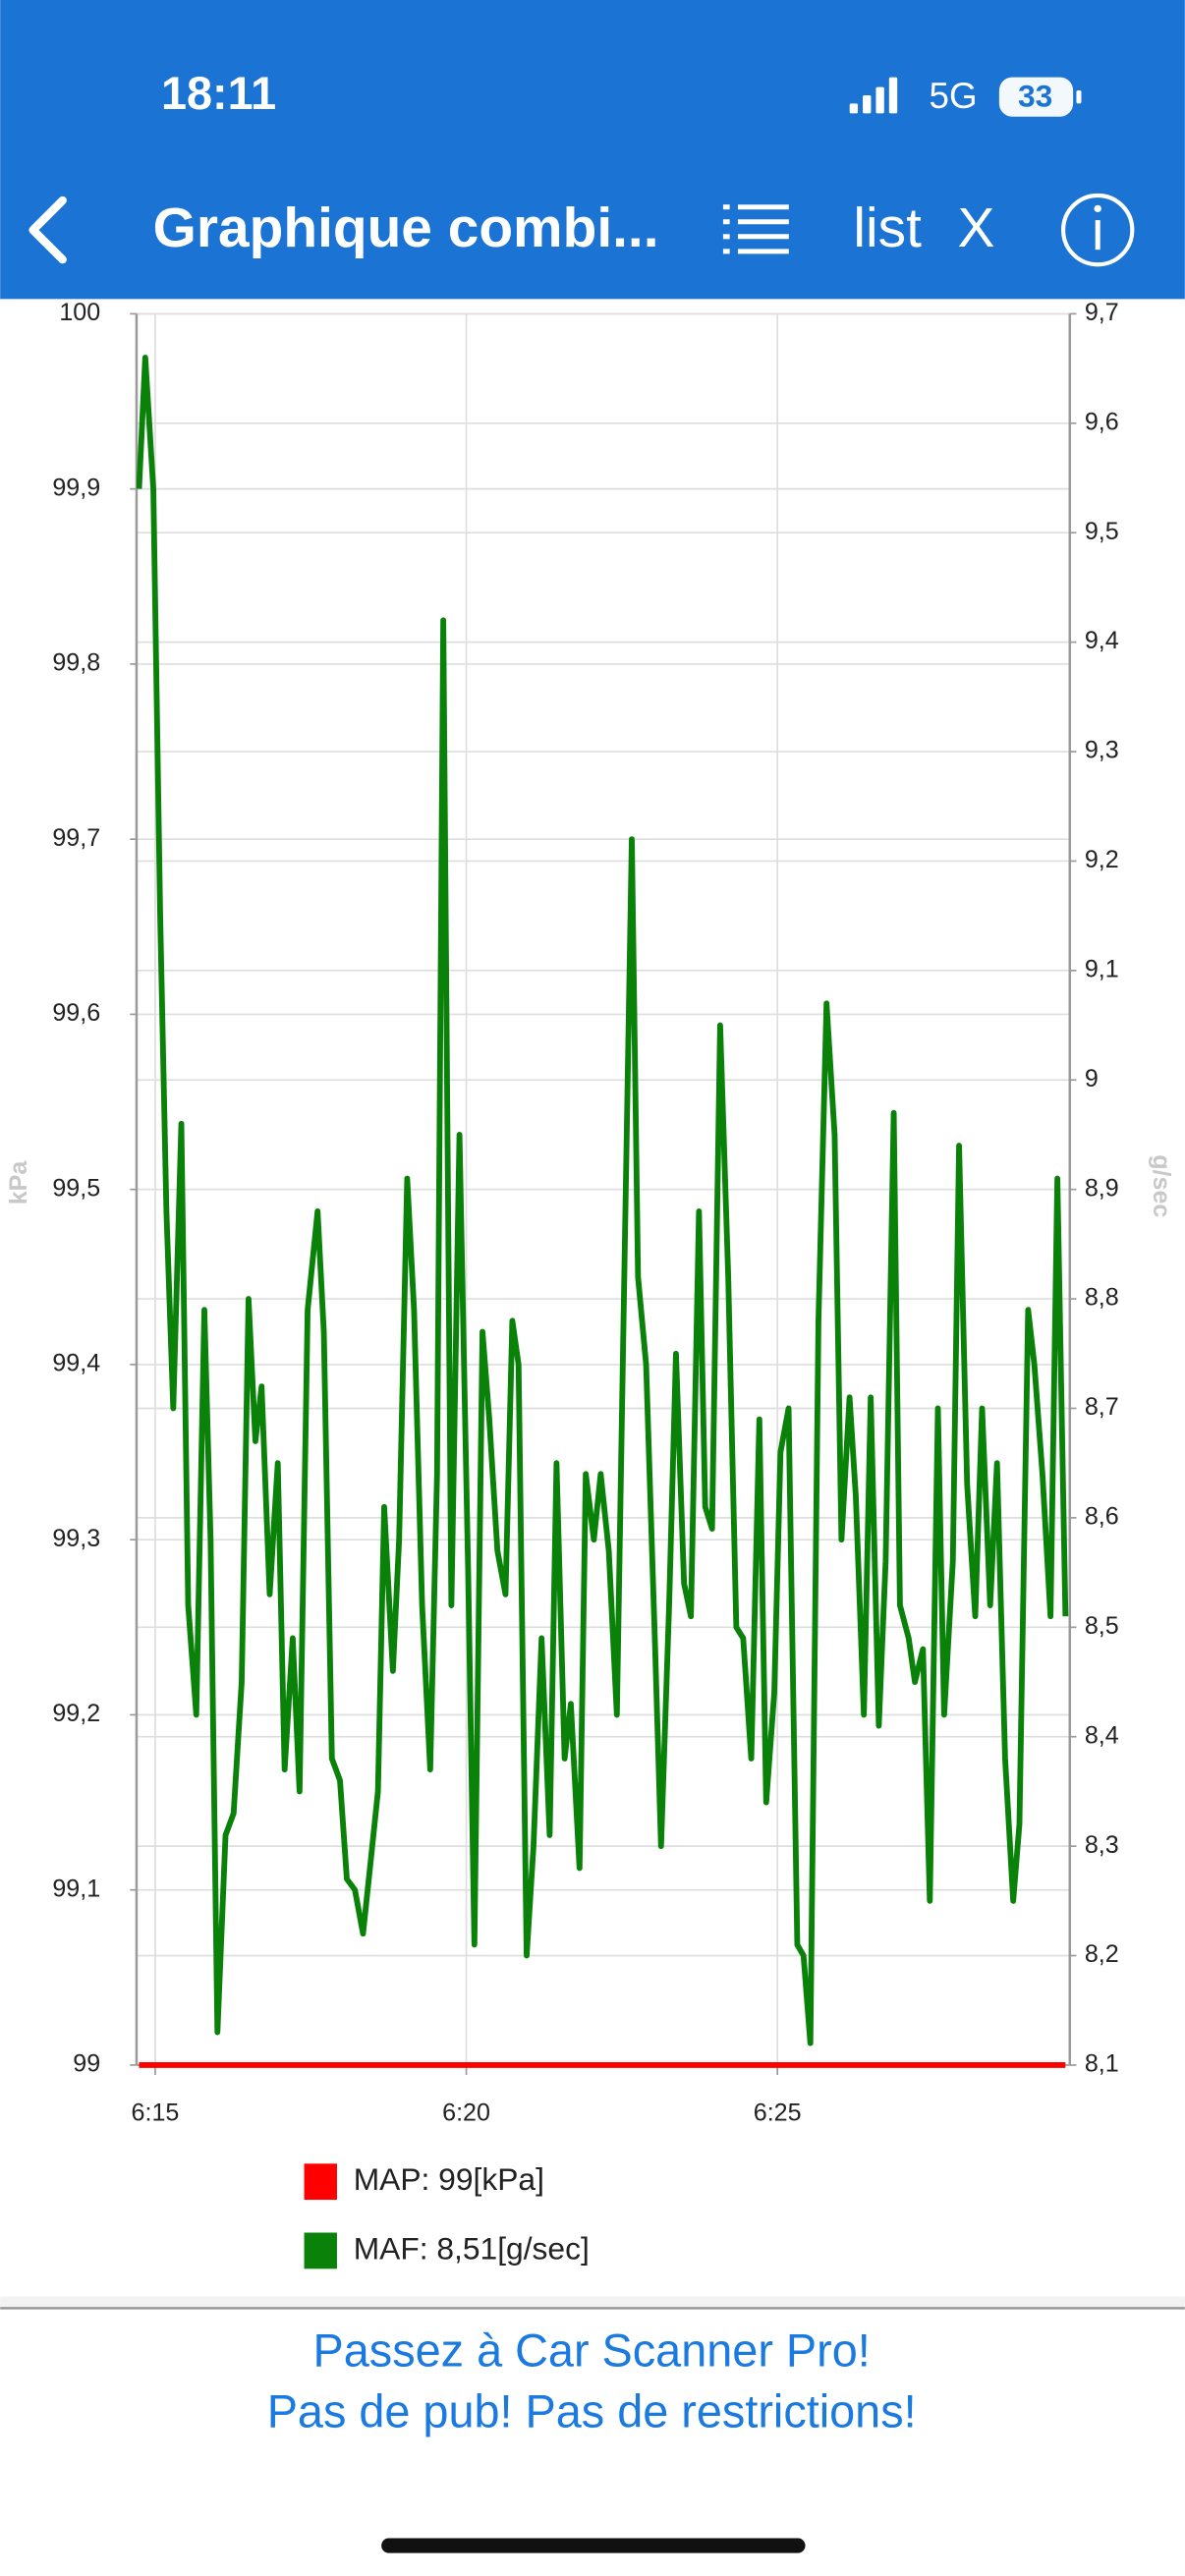 Image resolution: width=1185 pixels, height=2576 pixels. What do you see at coordinates (80, 312) in the screenshot?
I see `y-tick-label: 100` at bounding box center [80, 312].